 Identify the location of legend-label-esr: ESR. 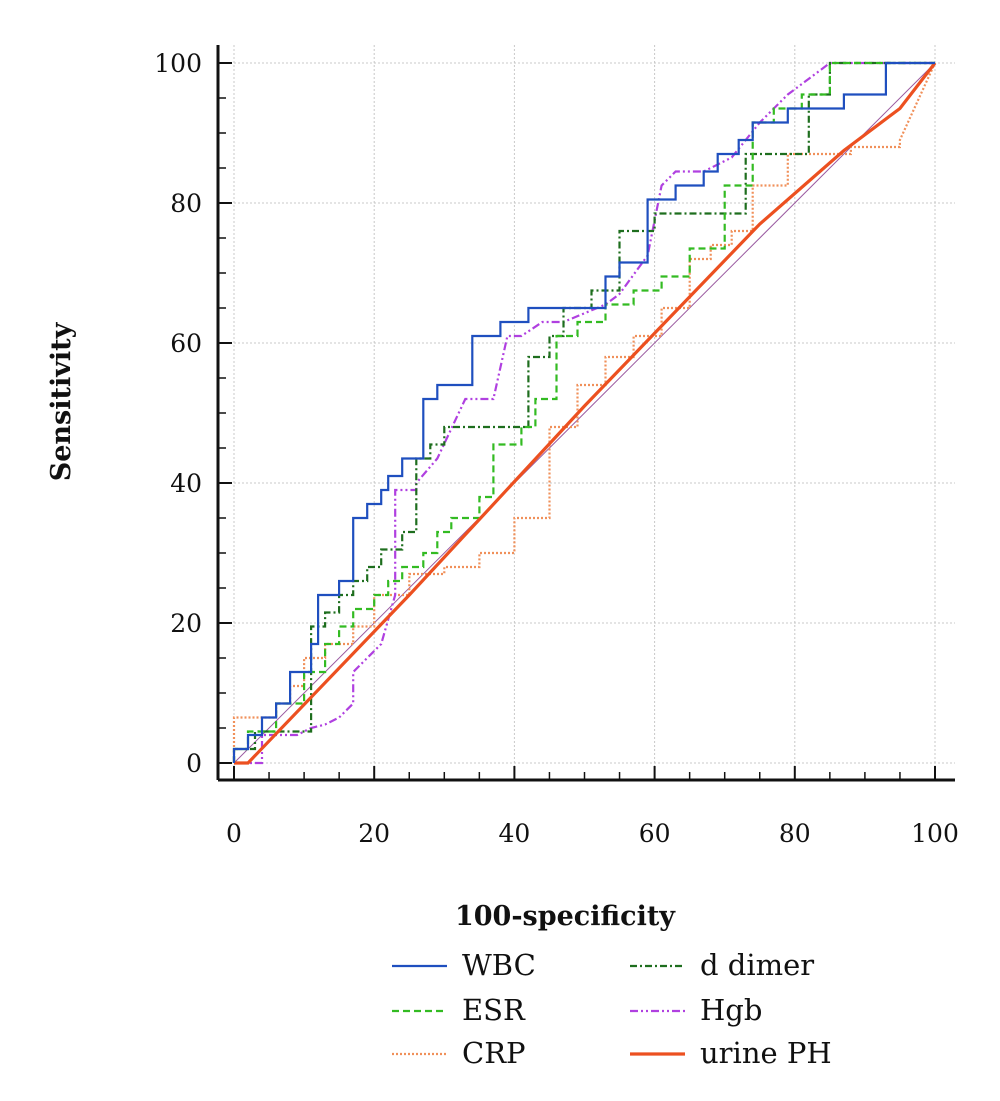
(494, 1010).